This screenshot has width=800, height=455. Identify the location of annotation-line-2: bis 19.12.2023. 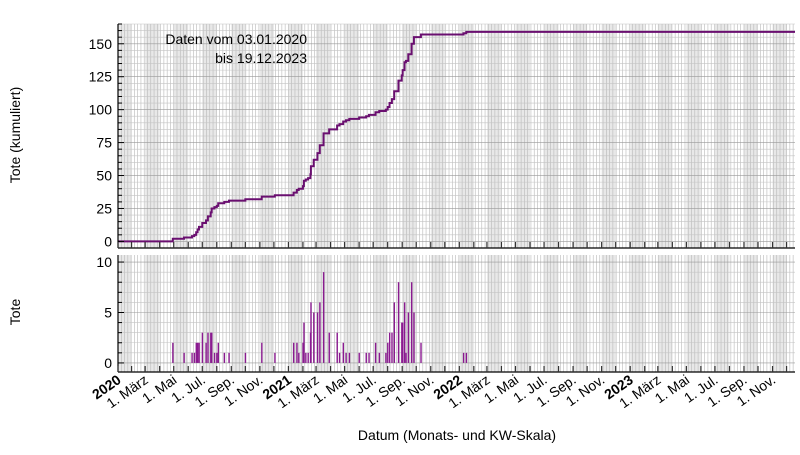
(261, 58).